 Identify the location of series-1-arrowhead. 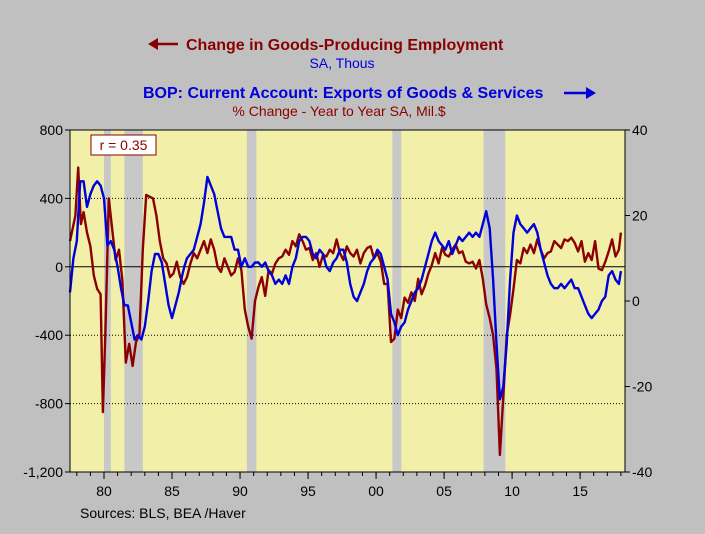
(153, 44).